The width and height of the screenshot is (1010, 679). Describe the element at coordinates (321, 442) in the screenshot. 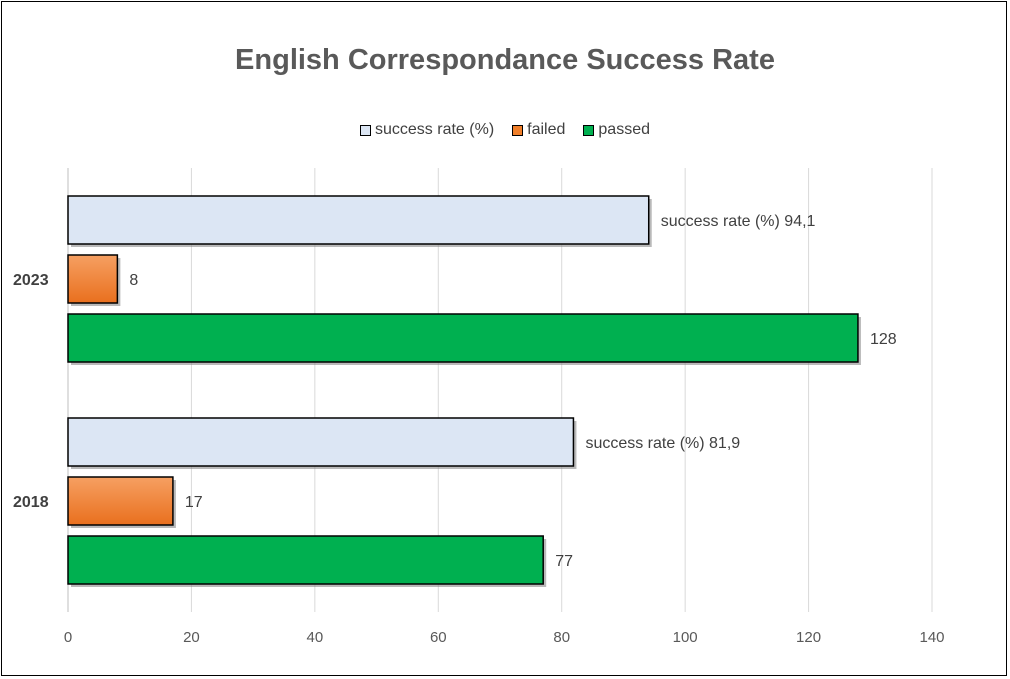

I see `bar-success-rate-2018` at that location.